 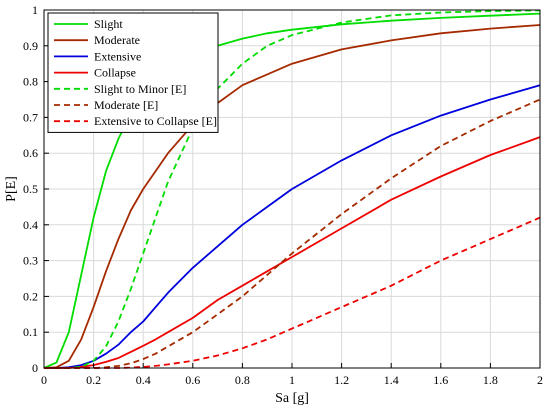 I want to click on legend-label-6: Extensive to Collapse [E], so click(x=155, y=121).